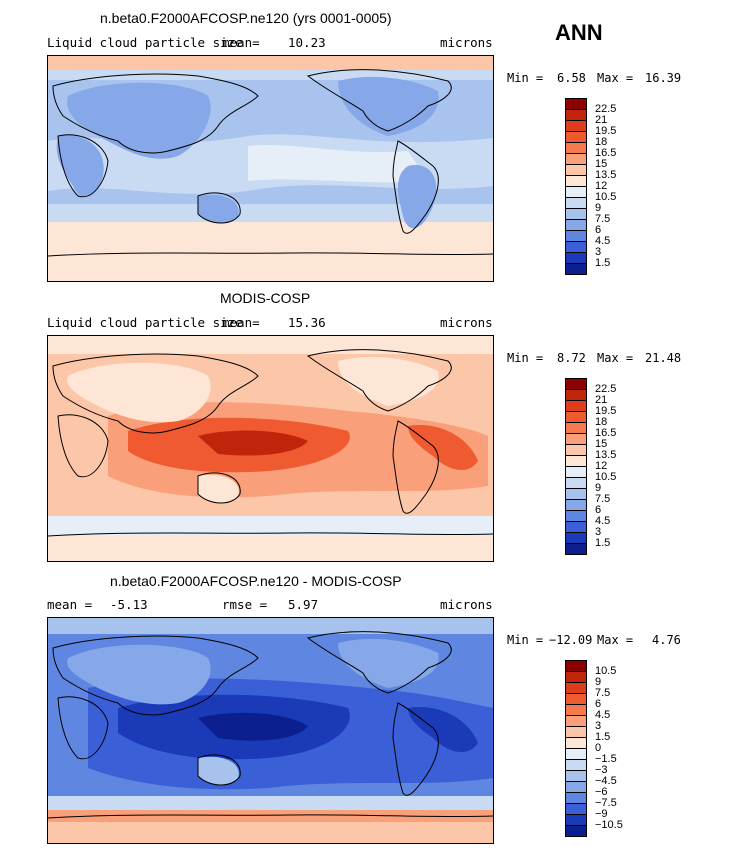 The height and width of the screenshot is (850, 733). What do you see at coordinates (601, 792) in the screenshot?
I see `colorbar-tick-label: −6` at bounding box center [601, 792].